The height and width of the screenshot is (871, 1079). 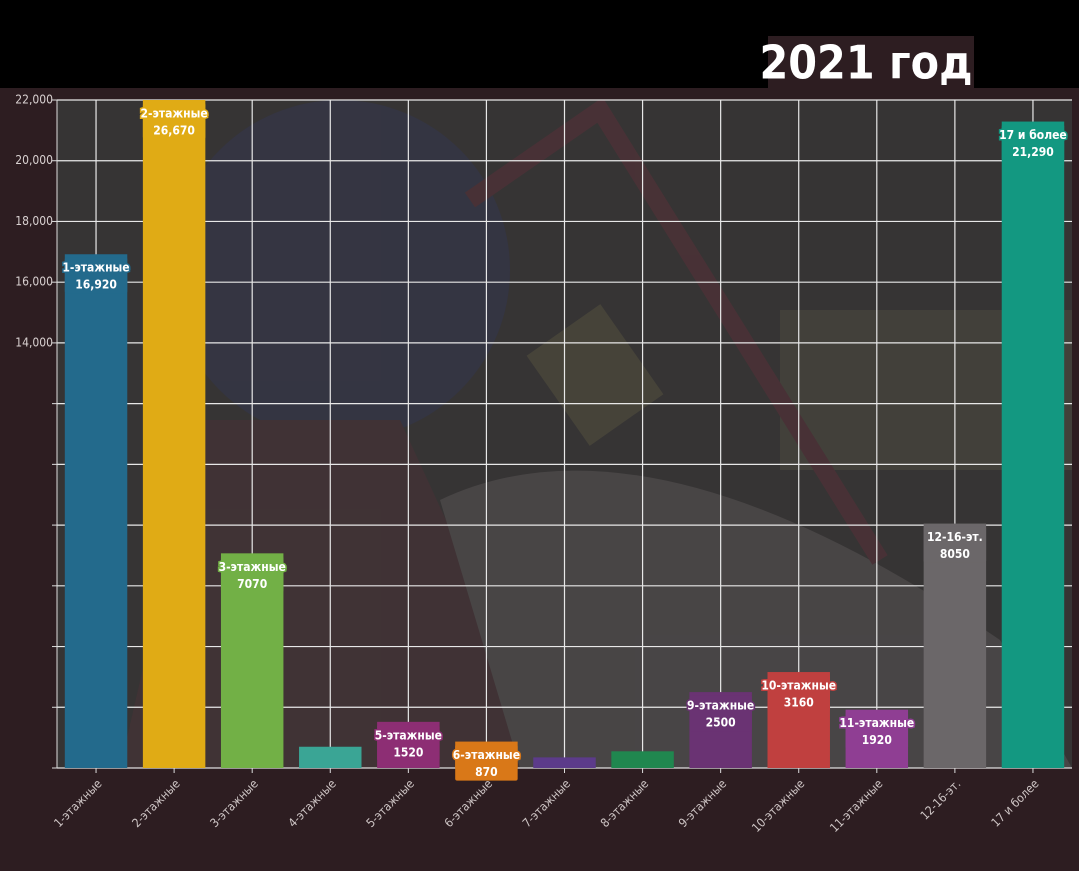 I want to click on bar-label-name: 1-этажные, so click(x=95, y=268).